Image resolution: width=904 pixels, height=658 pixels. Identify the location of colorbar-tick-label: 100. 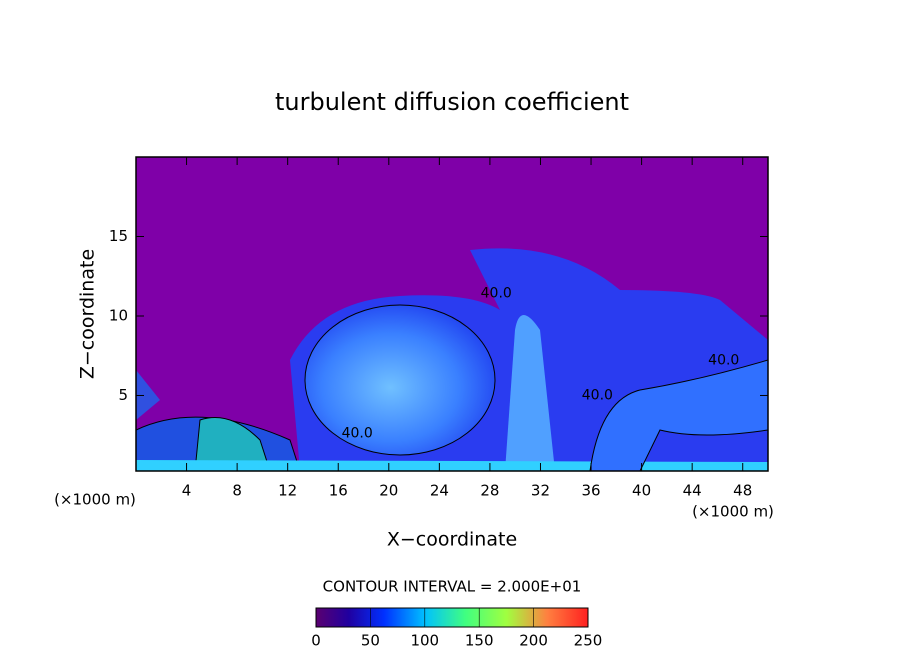
(424, 641).